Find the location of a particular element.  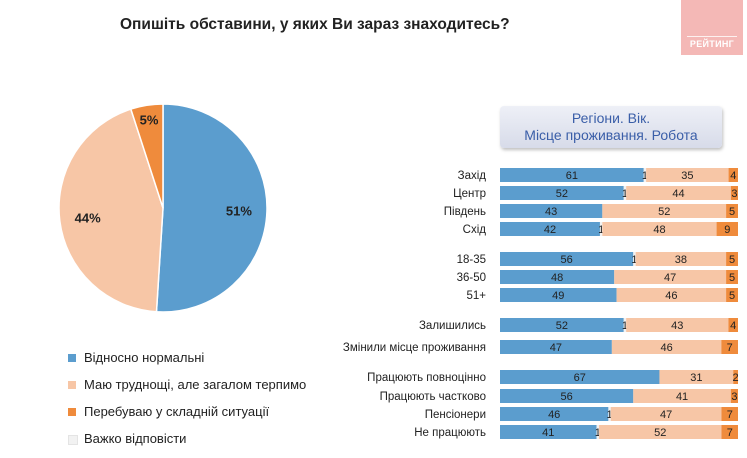

bar-value-label: 35 is located at coordinates (687, 176).